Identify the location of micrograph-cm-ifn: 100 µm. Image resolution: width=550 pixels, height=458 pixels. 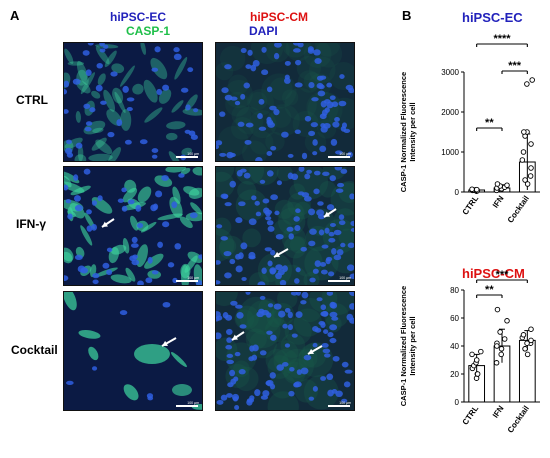
(285, 226).